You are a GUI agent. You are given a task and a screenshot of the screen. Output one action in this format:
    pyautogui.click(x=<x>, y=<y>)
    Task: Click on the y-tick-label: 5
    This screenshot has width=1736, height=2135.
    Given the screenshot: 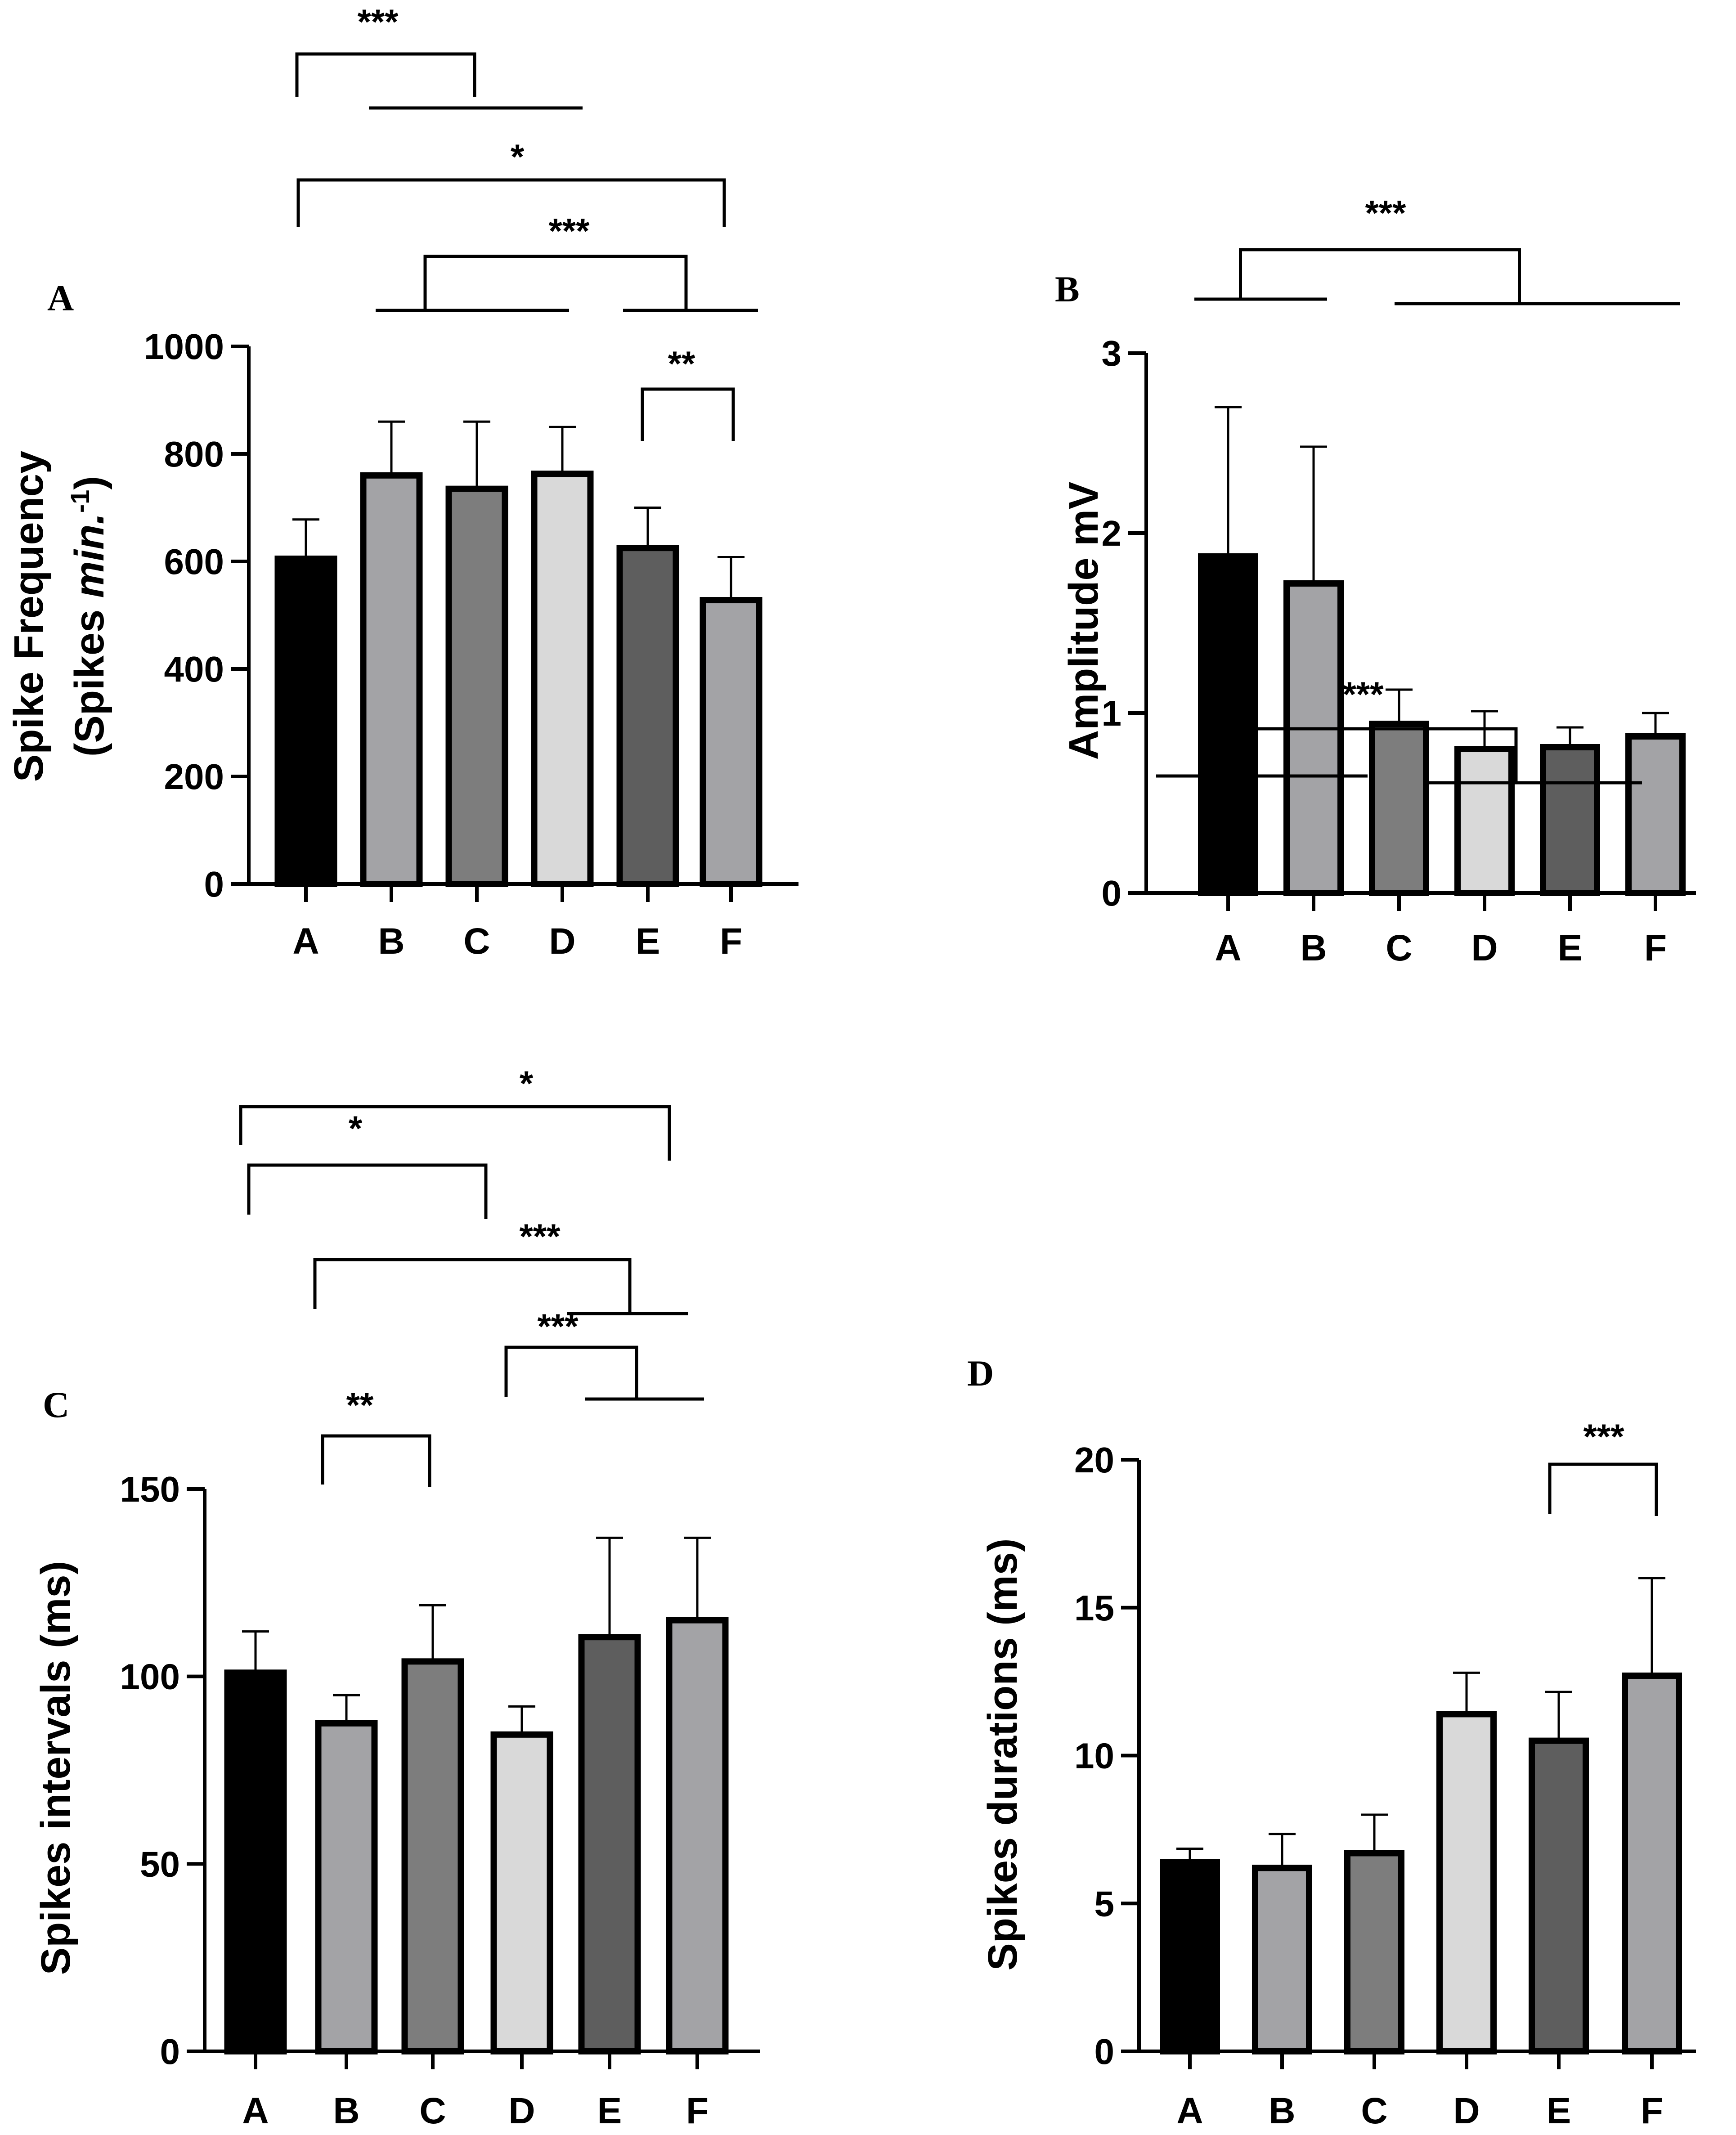 What is the action you would take?
    pyautogui.click(x=1105, y=1904)
    